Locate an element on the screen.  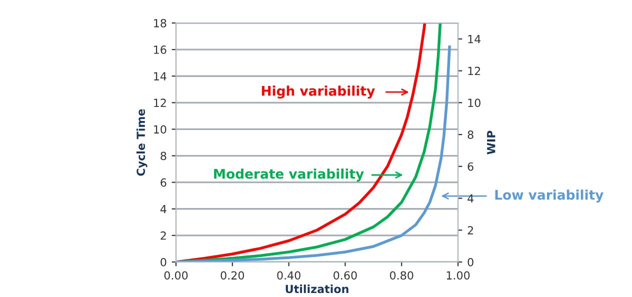
x-tick-label: 0.80 is located at coordinates (402, 275).